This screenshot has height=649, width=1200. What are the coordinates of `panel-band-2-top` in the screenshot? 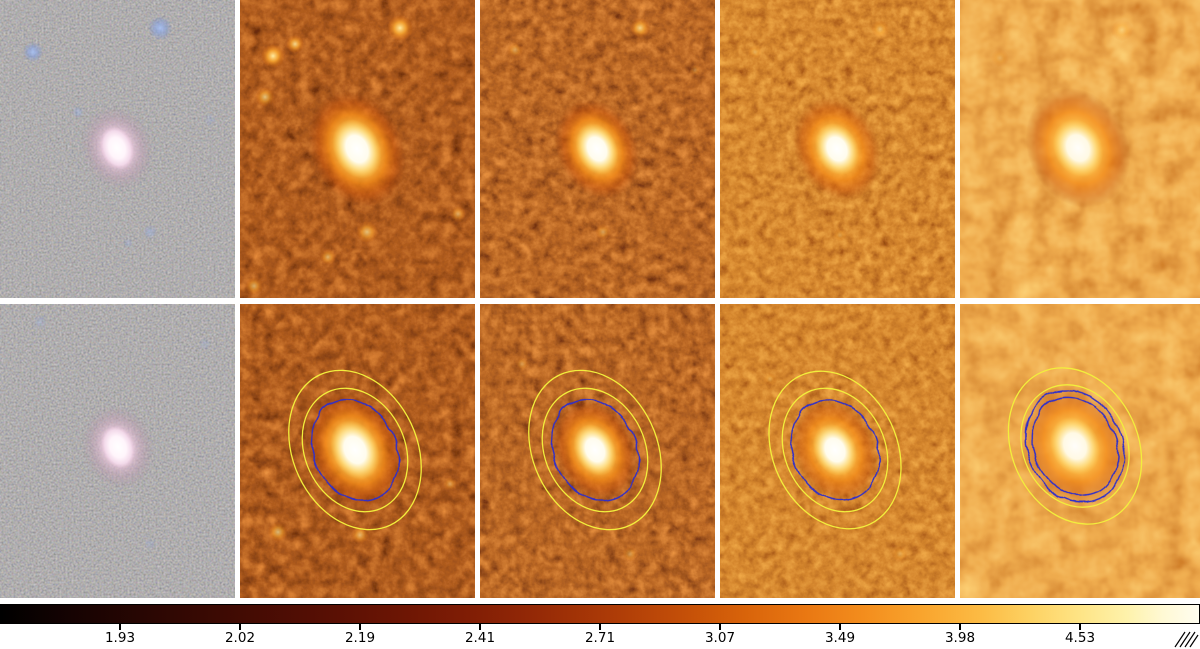 It's located at (597, 149).